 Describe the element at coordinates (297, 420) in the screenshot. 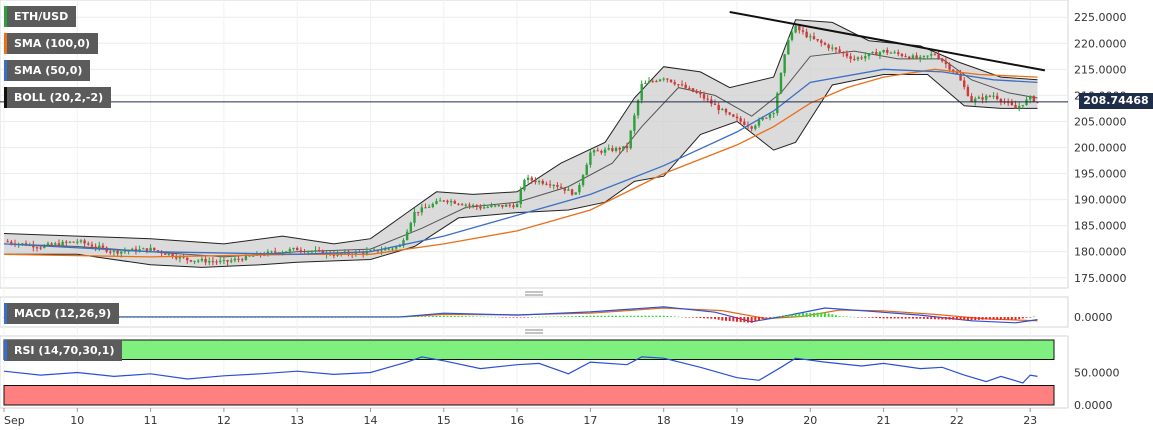

I see `x-tick-label-4: 13` at that location.